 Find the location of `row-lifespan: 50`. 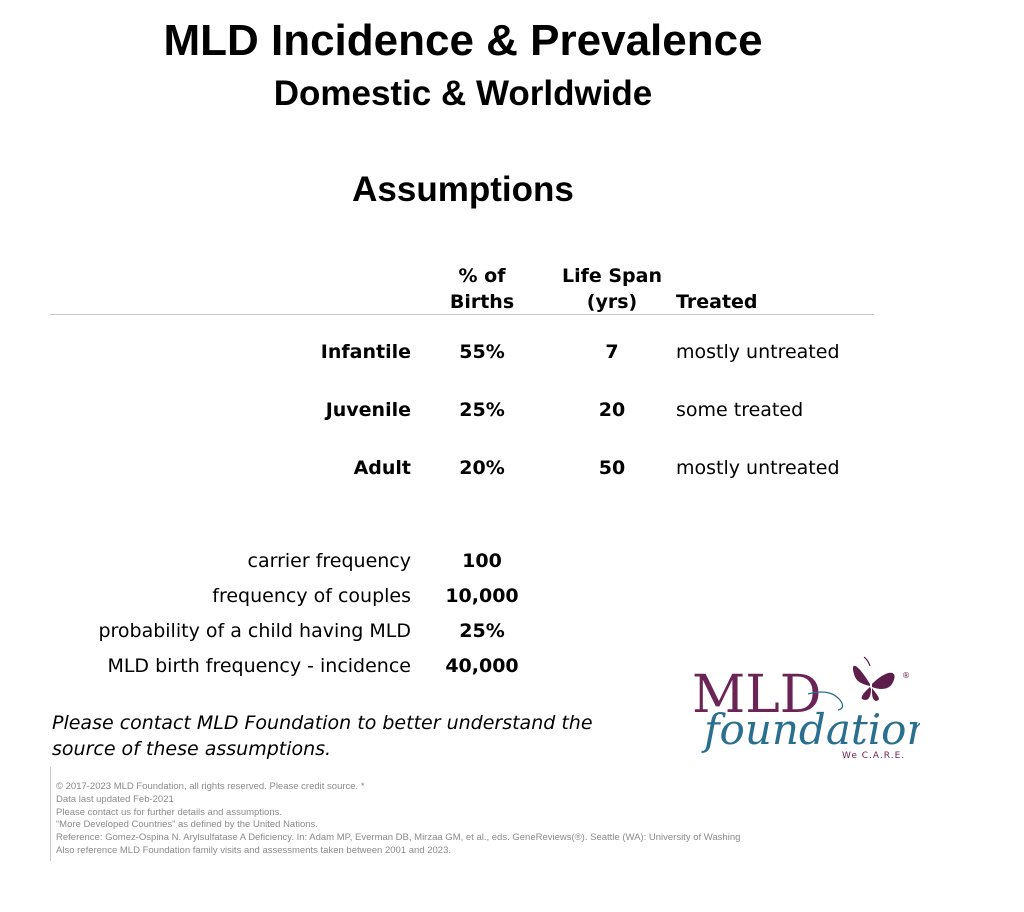

row-lifespan: 50 is located at coordinates (612, 468).